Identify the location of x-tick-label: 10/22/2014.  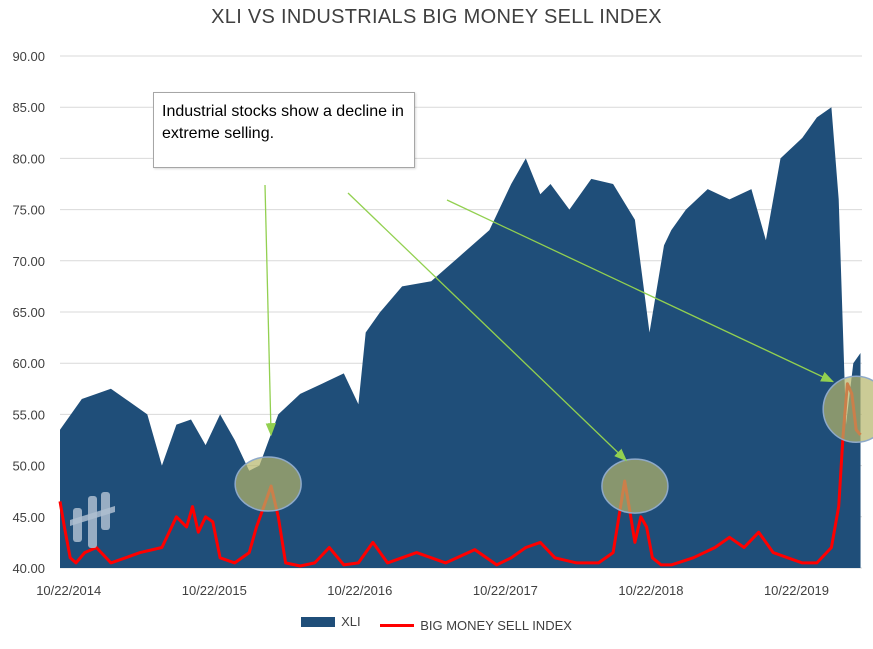
(68, 590).